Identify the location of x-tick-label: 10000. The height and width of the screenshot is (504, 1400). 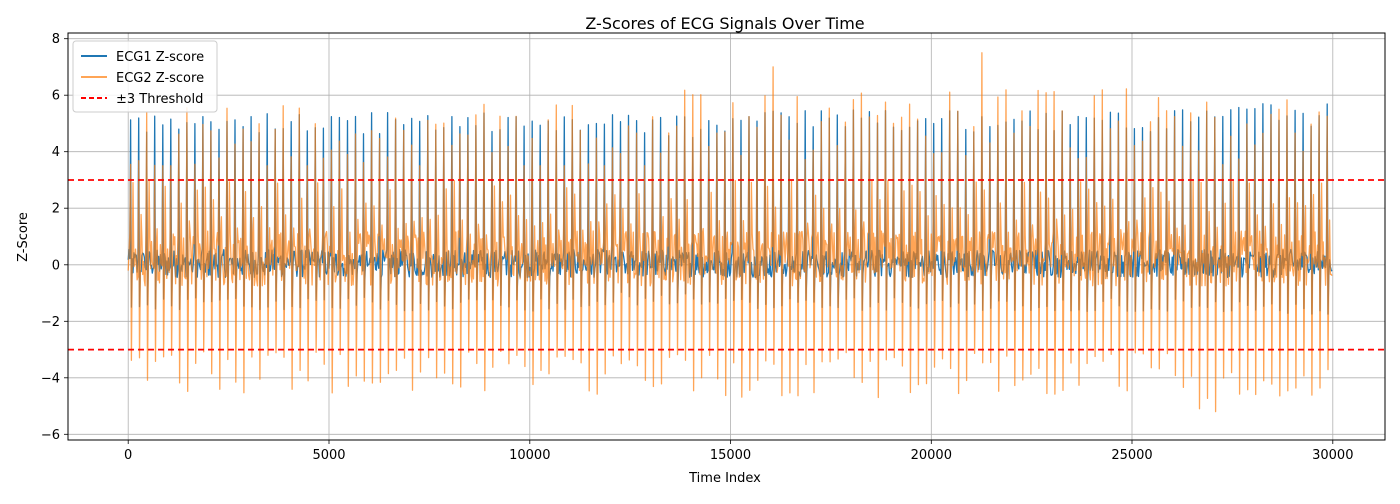
(529, 455).